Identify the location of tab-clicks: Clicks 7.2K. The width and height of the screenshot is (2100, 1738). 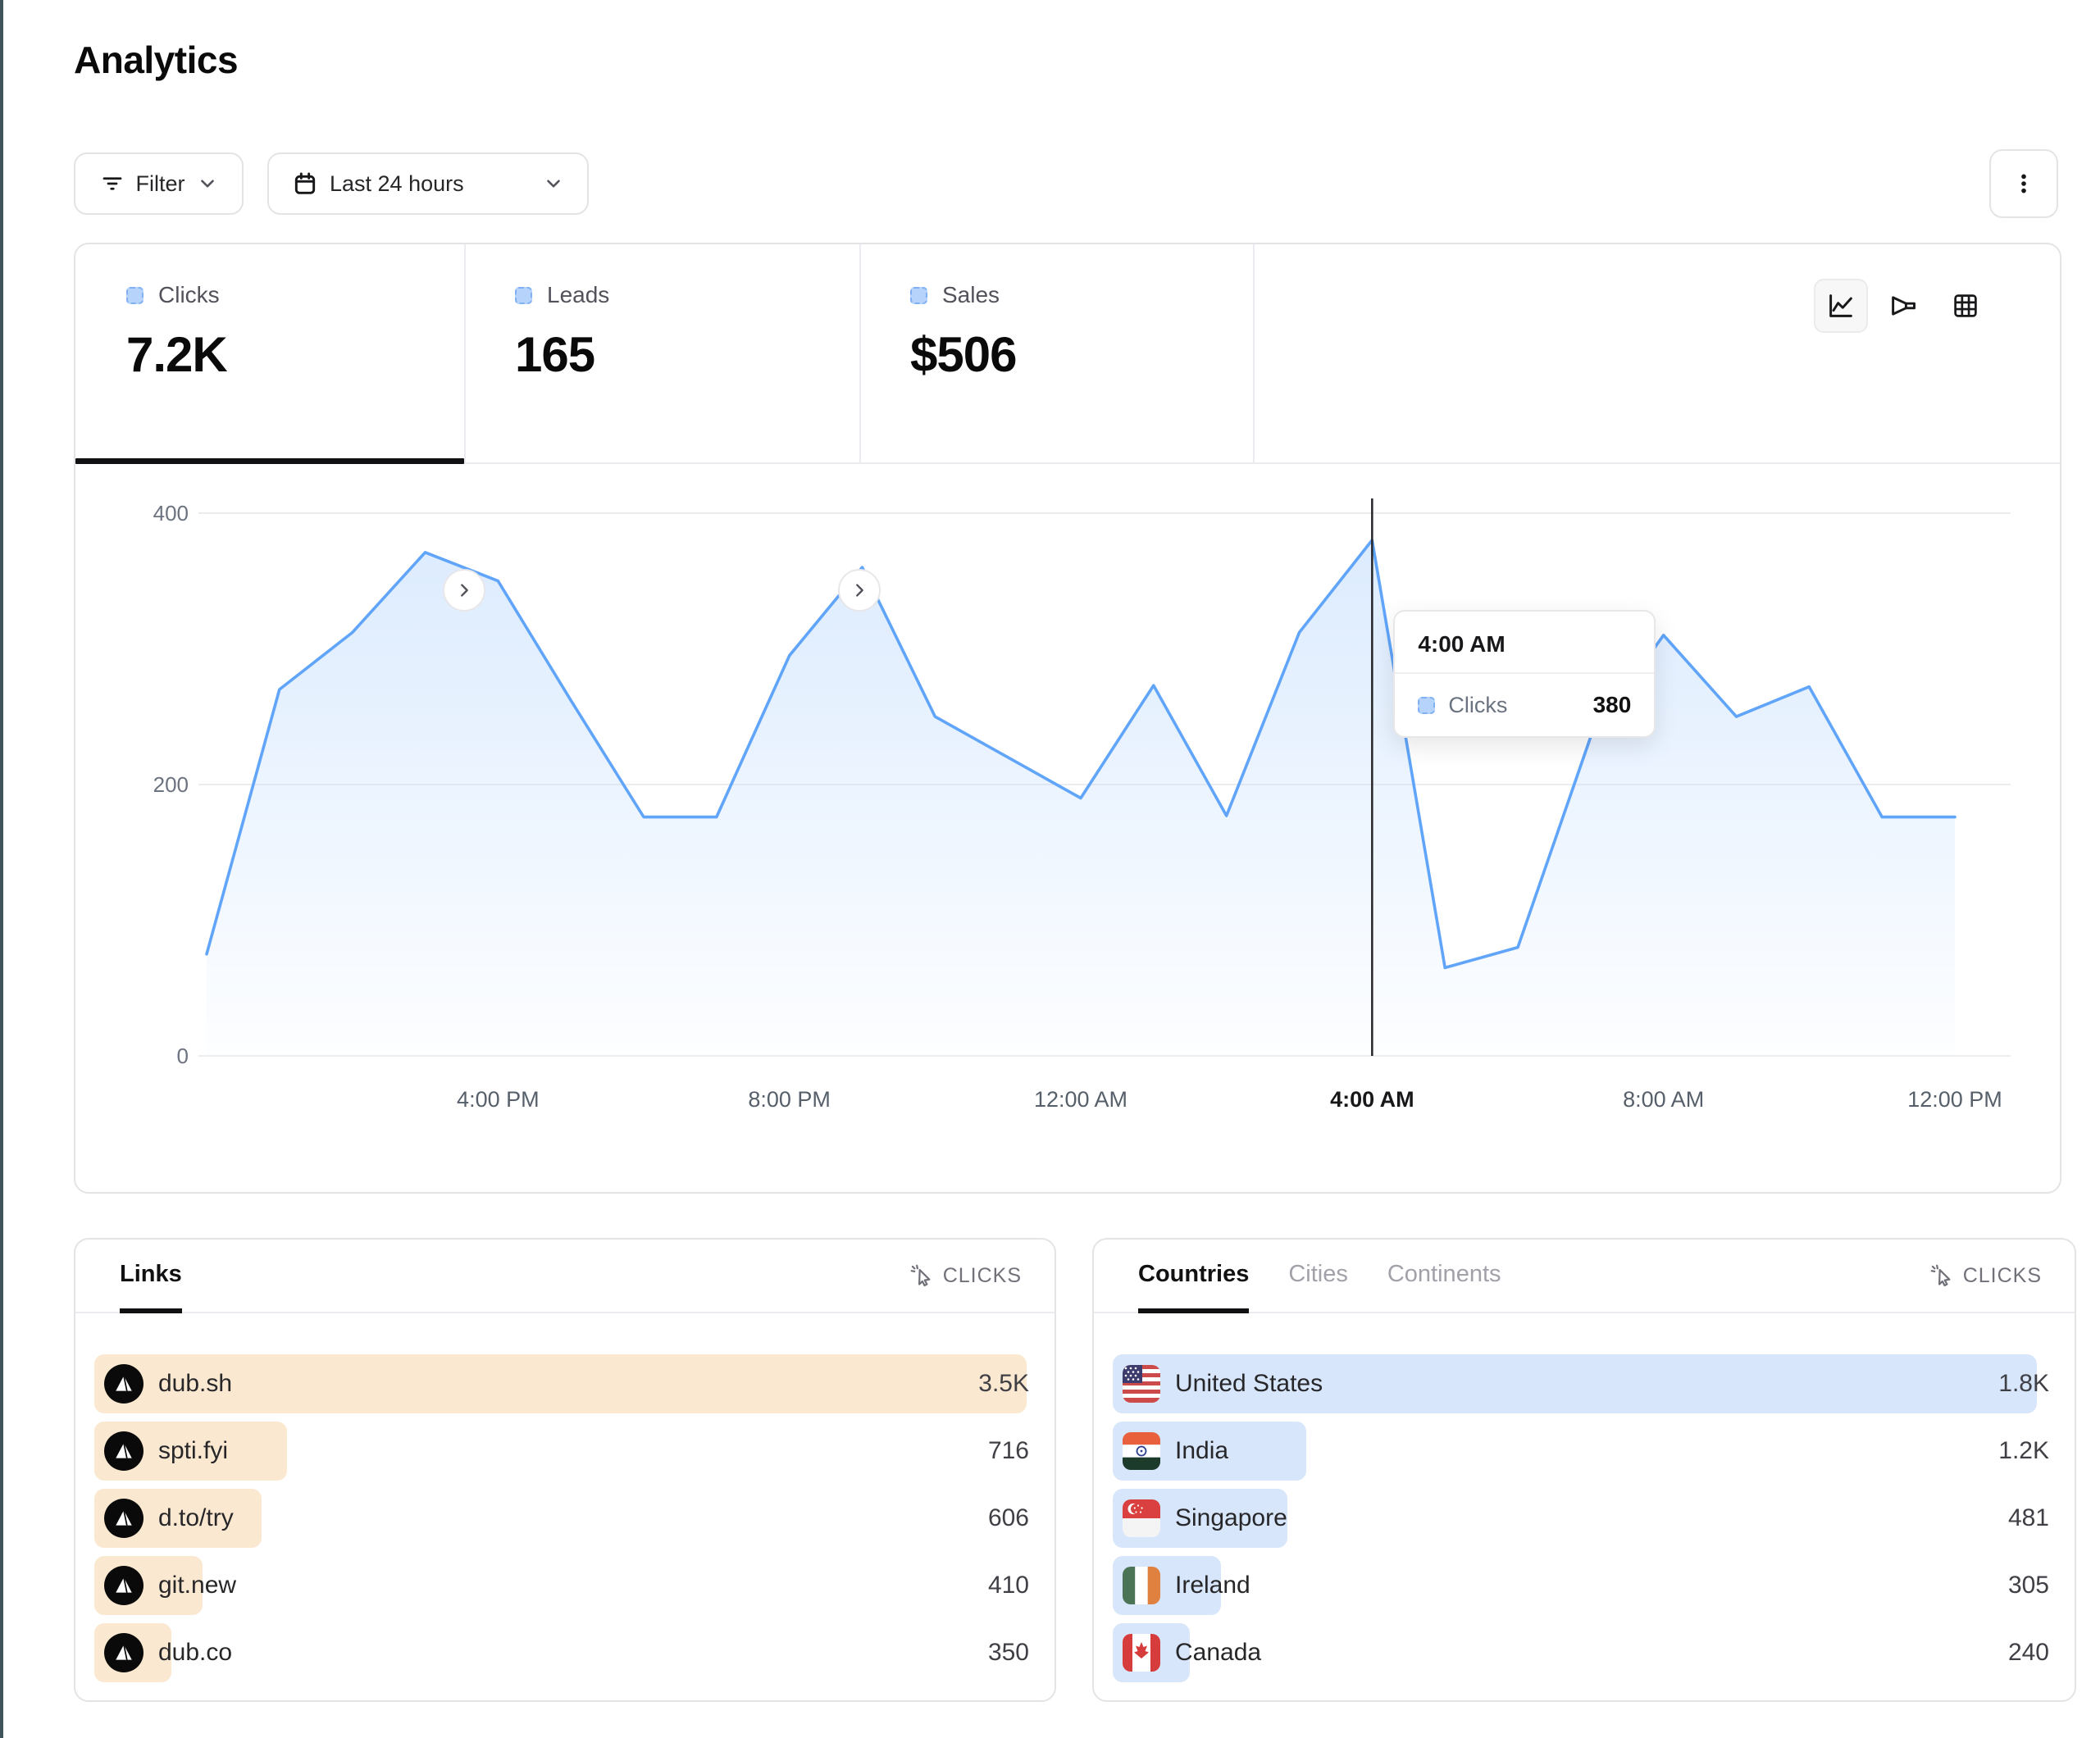
(269, 354).